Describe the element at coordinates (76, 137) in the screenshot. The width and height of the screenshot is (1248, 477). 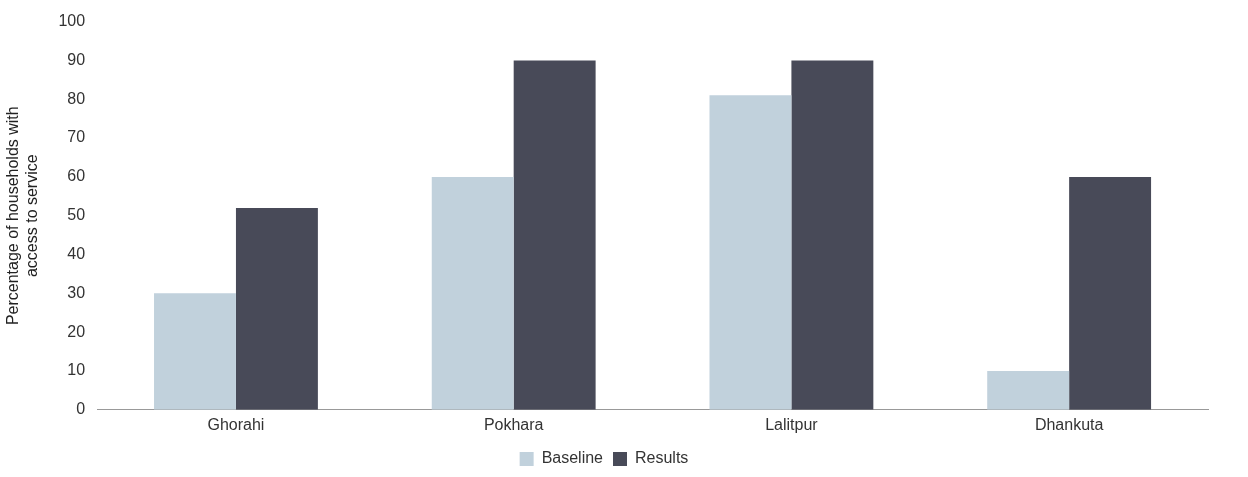
I see `y-tick-label: 70` at that location.